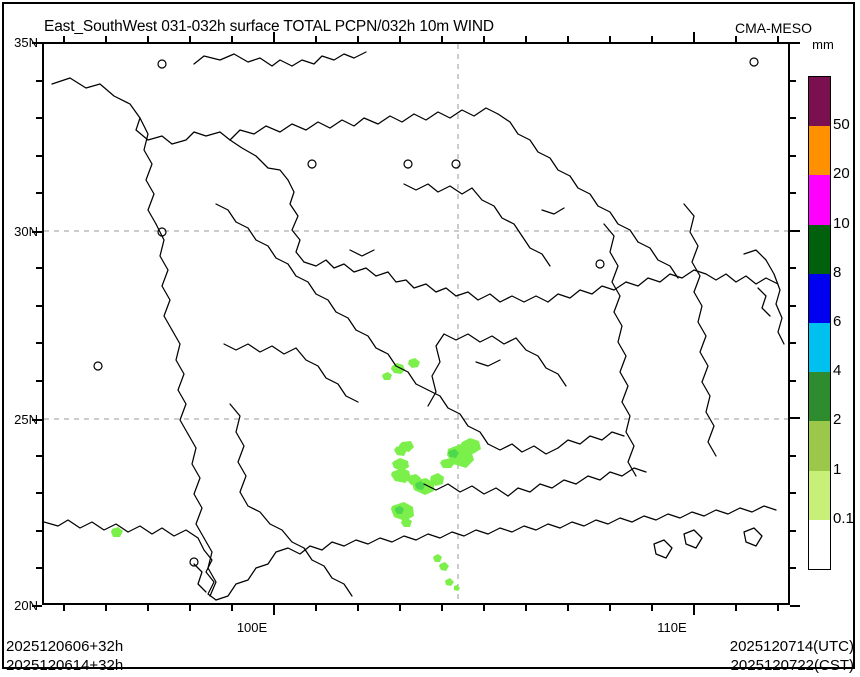  Describe the element at coordinates (837, 272) in the screenshot. I see `colorbar-label-8: 8` at that location.